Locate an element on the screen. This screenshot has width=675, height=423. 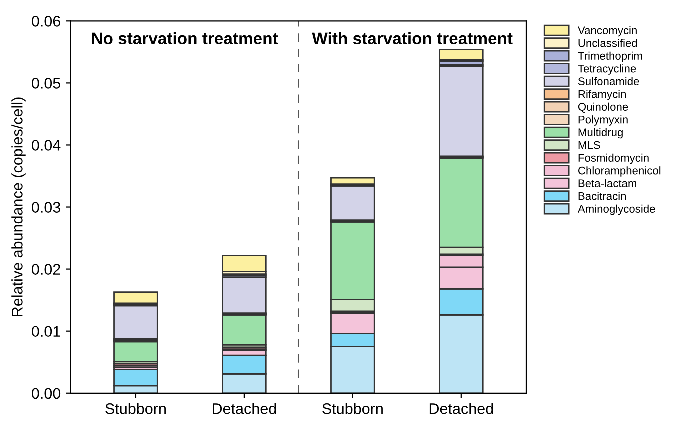
legend-label: MLS is located at coordinates (589, 145).